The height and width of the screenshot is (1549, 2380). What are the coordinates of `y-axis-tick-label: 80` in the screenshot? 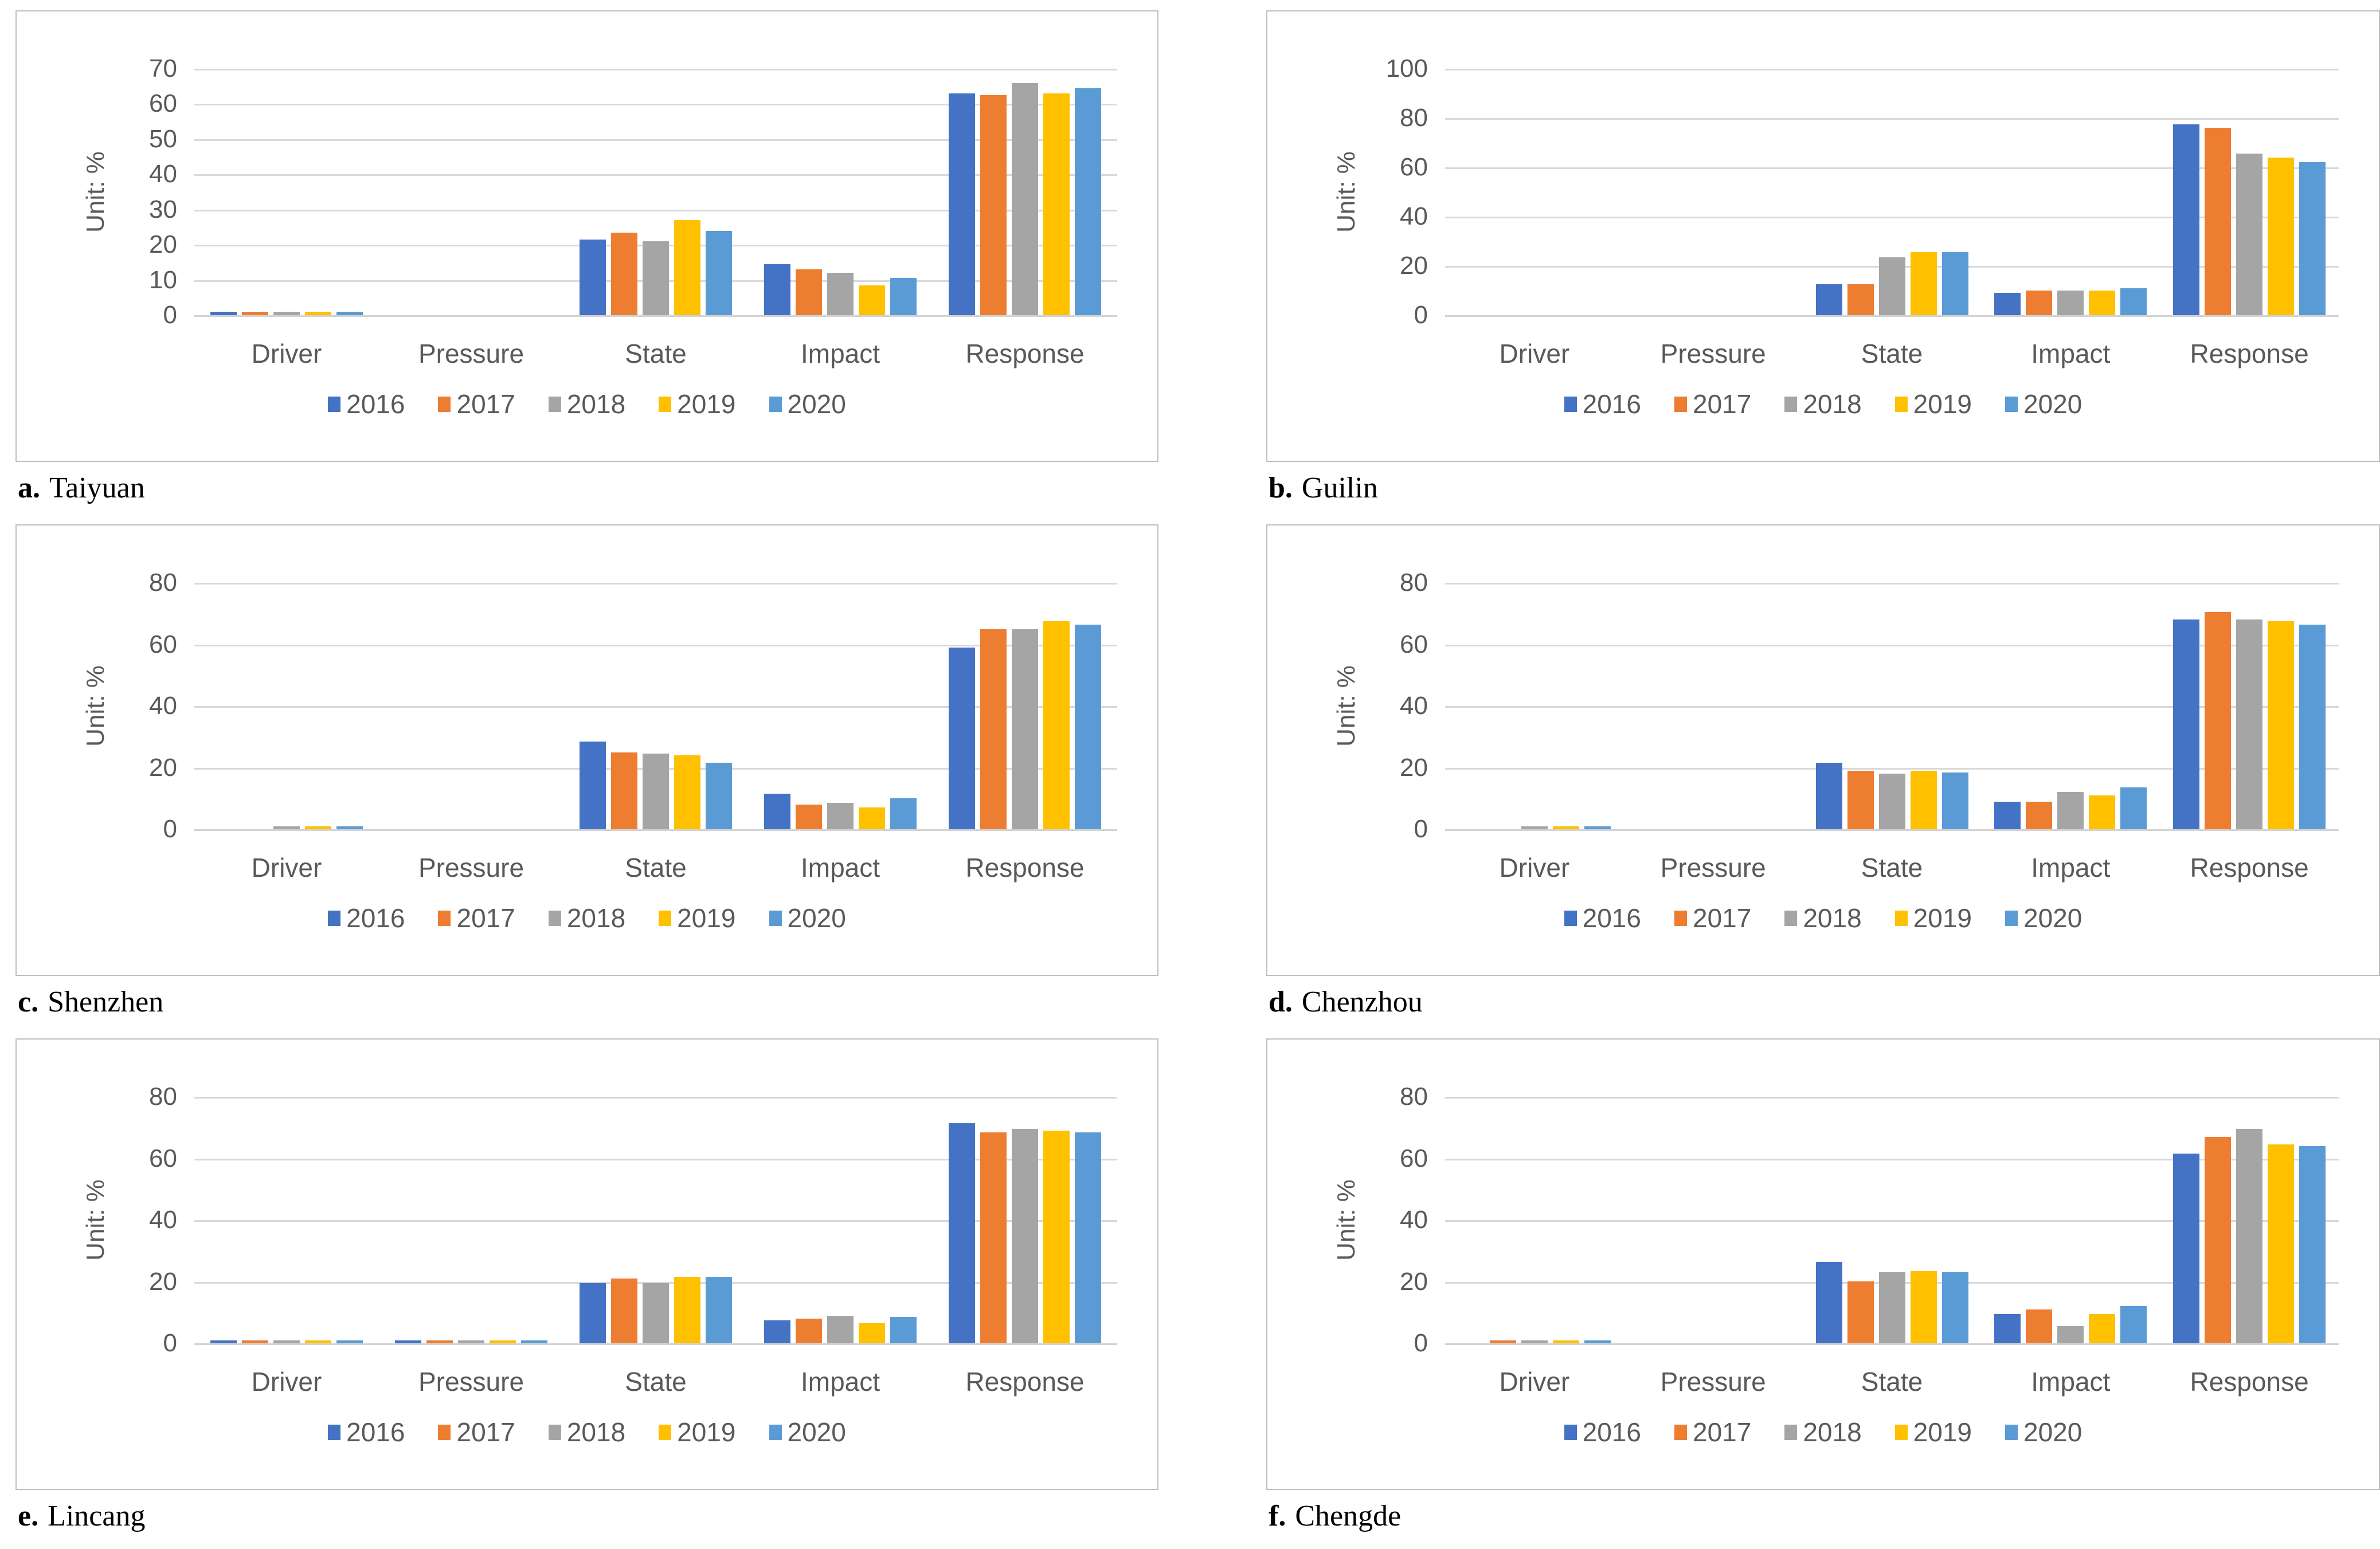 It's located at (1414, 582).